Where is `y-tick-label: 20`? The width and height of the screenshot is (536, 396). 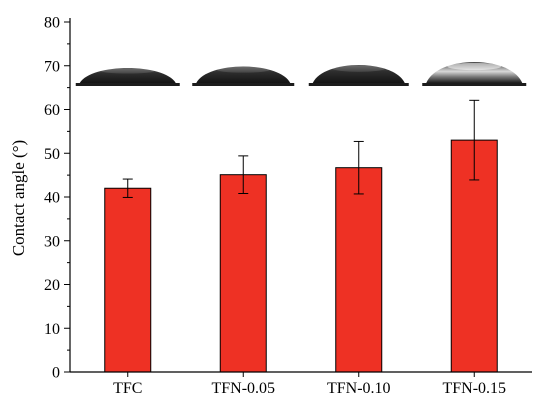
y-tick-label: 20 is located at coordinates (52, 285).